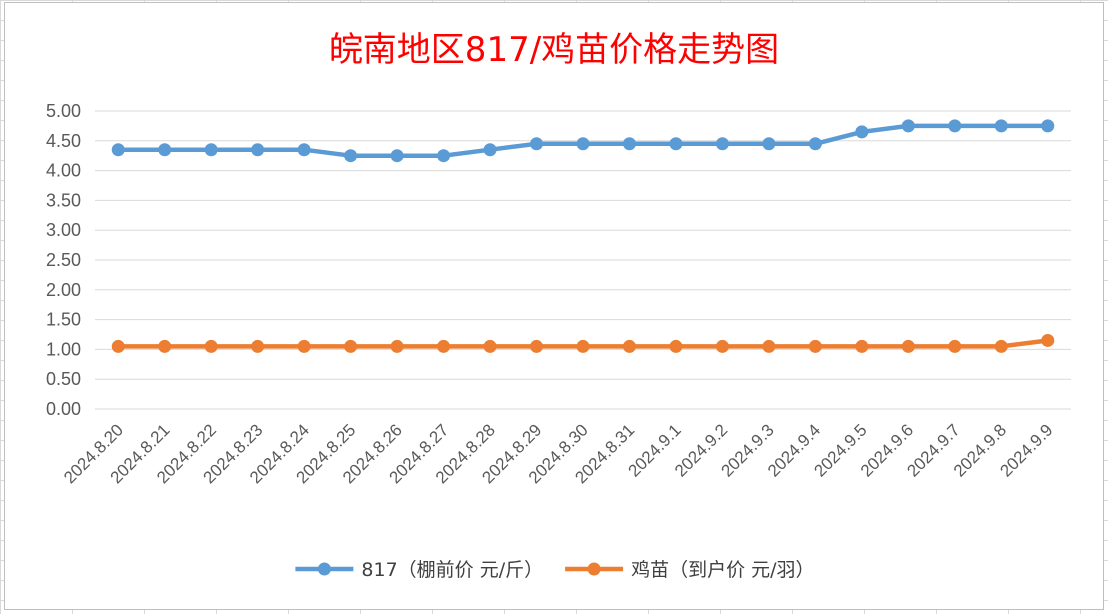 The width and height of the screenshot is (1108, 614). What do you see at coordinates (63, 320) in the screenshot?
I see `y-tick-label: 1.50` at bounding box center [63, 320].